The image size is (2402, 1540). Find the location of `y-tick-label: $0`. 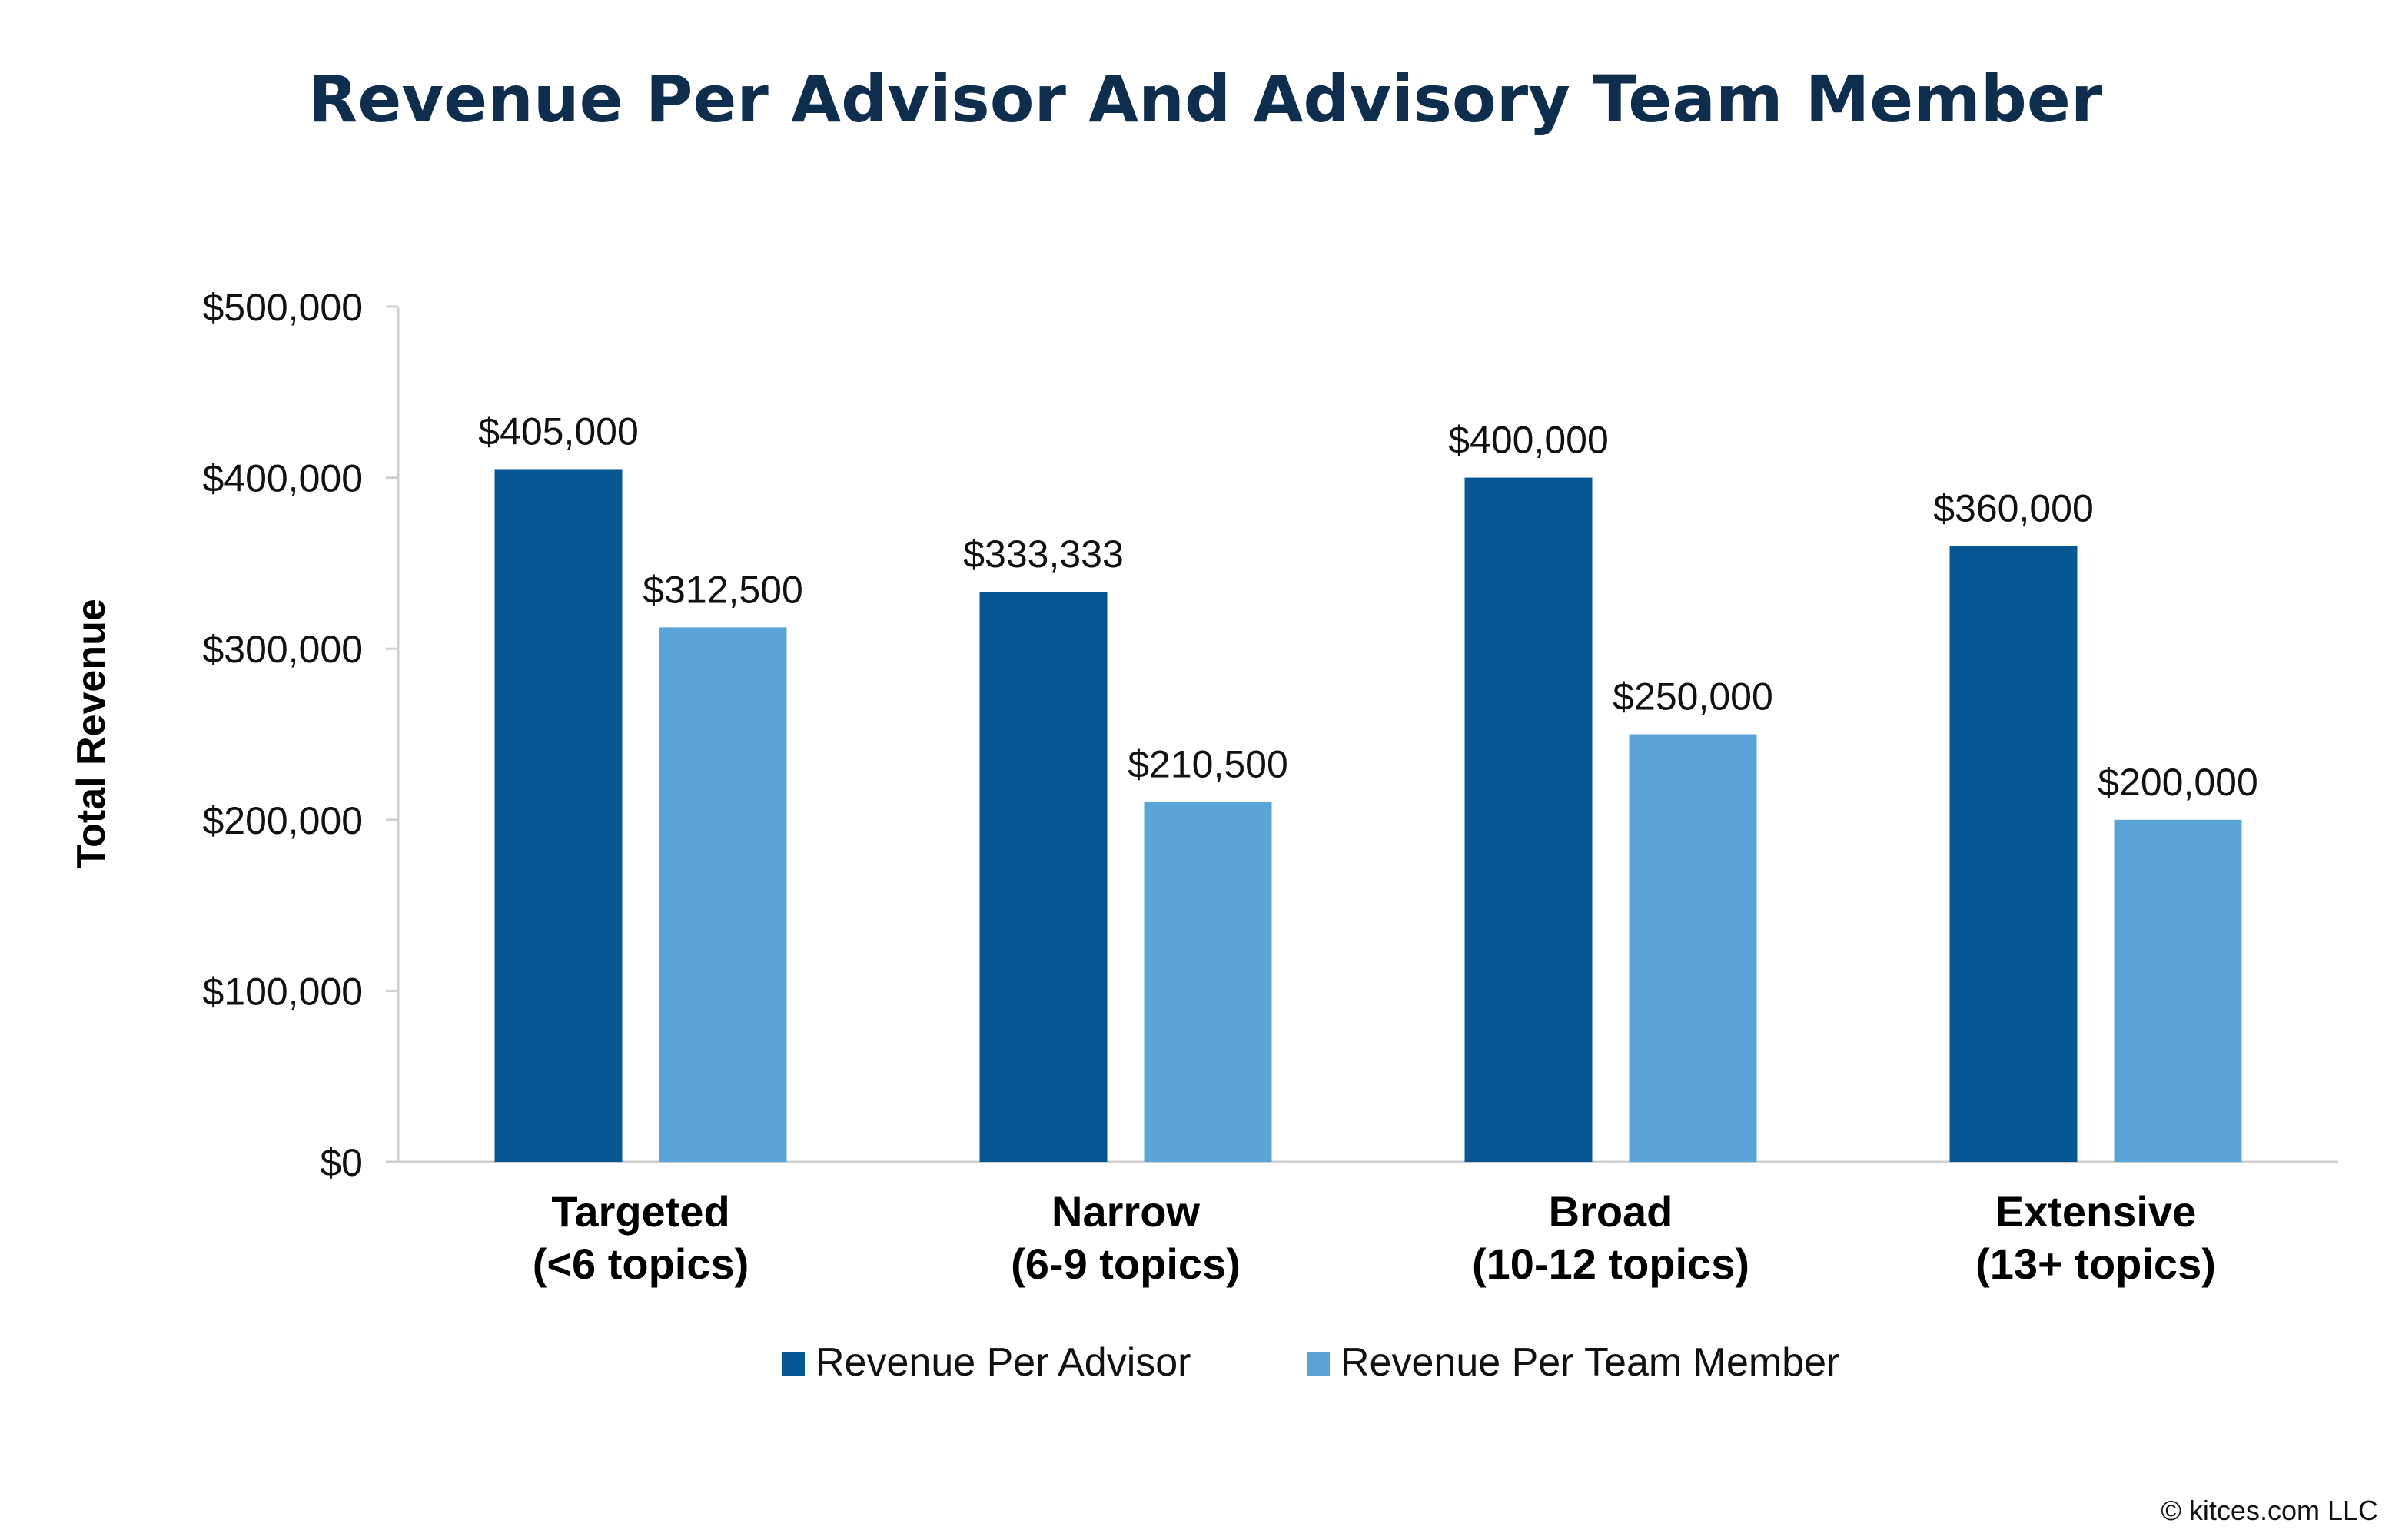

y-tick-label: $0 is located at coordinates (341, 1162).